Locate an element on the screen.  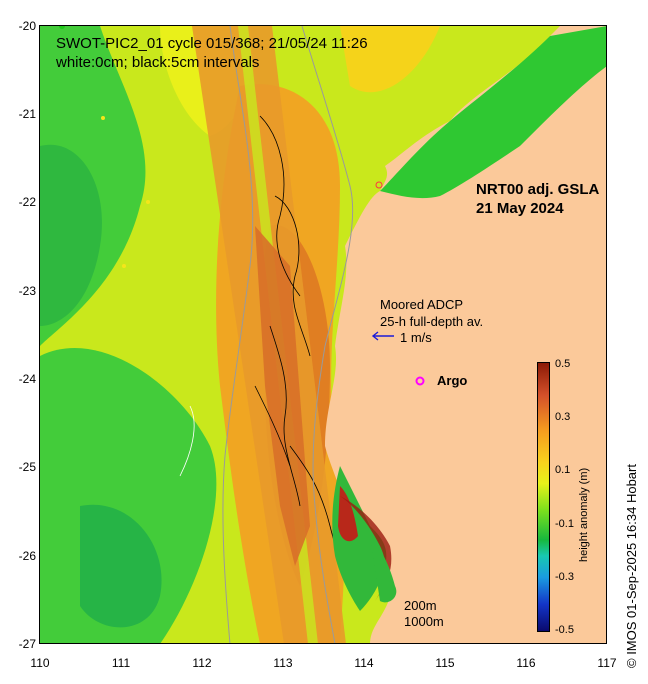
x-tick-label: 116 is located at coordinates (526, 663).